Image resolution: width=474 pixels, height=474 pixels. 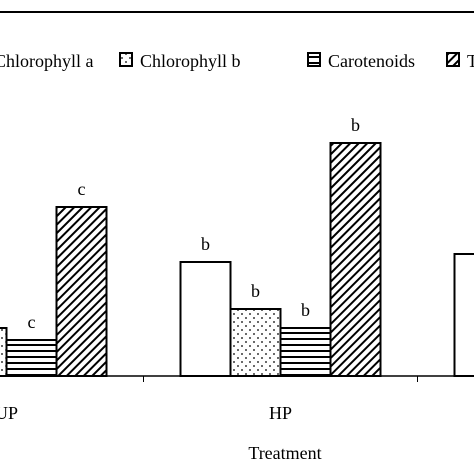 What do you see at coordinates (280, 413) in the screenshot?
I see `x-tick-label: HP` at bounding box center [280, 413].